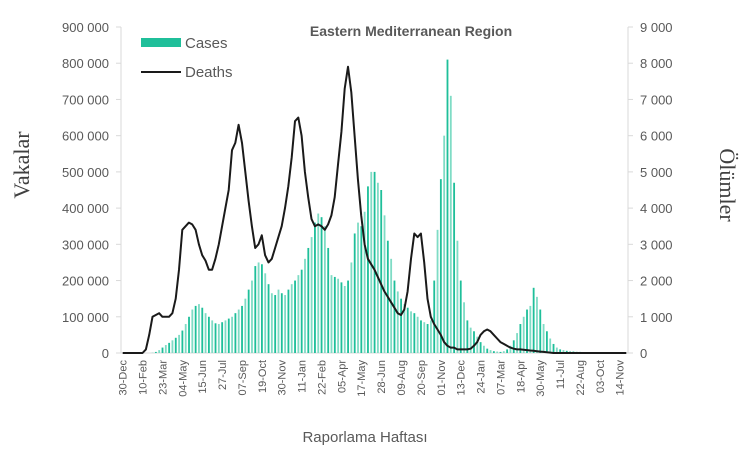 Image resolution: width=739 pixels, height=452 pixels. I want to click on y-tick-label: 800 000, so click(85, 63).